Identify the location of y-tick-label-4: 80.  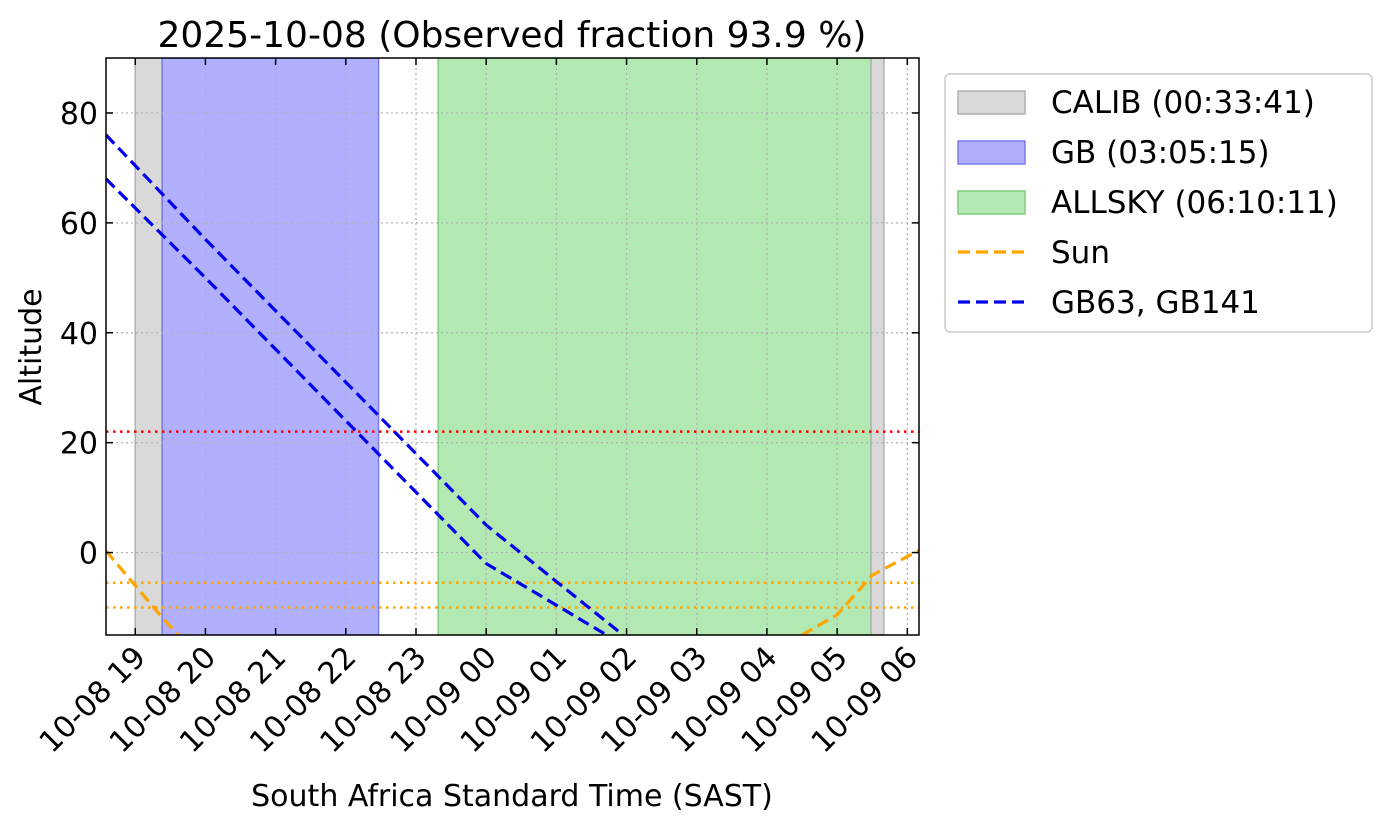
(79, 114).